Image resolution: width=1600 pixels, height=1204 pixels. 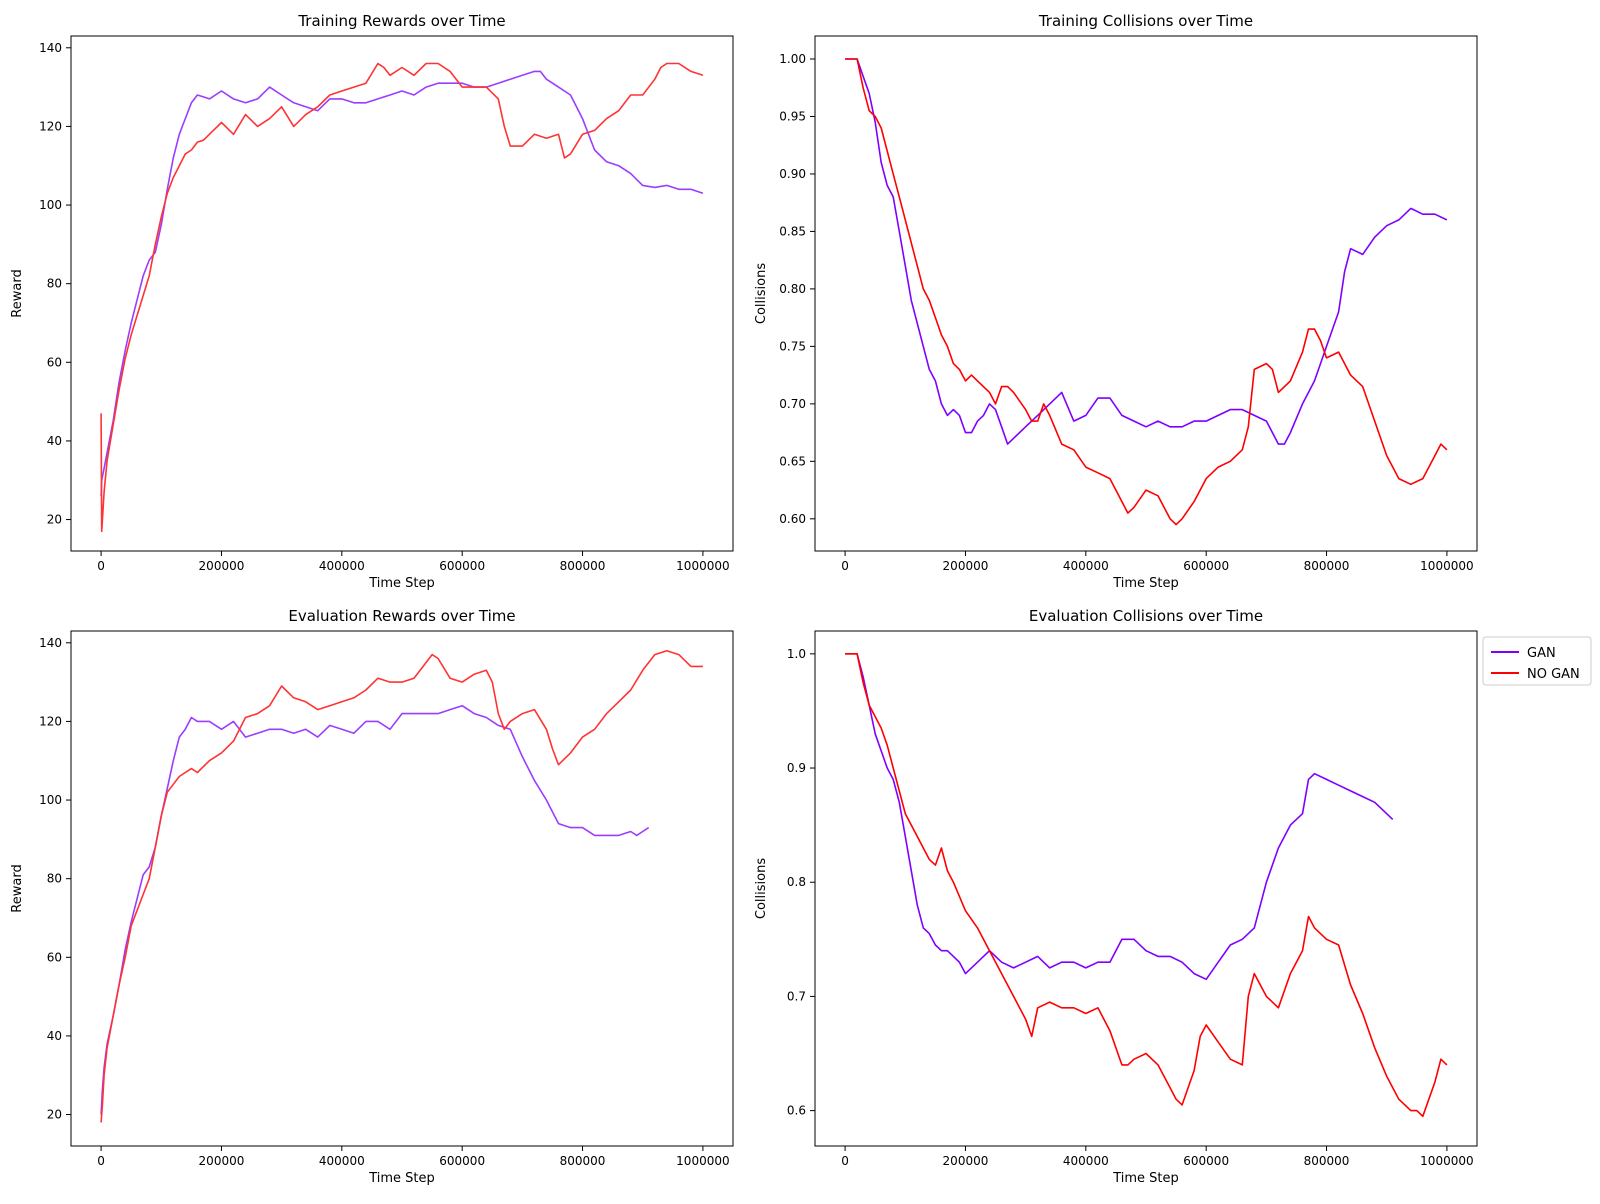 I want to click on y-tick-label: 0.80, so click(x=792, y=289).